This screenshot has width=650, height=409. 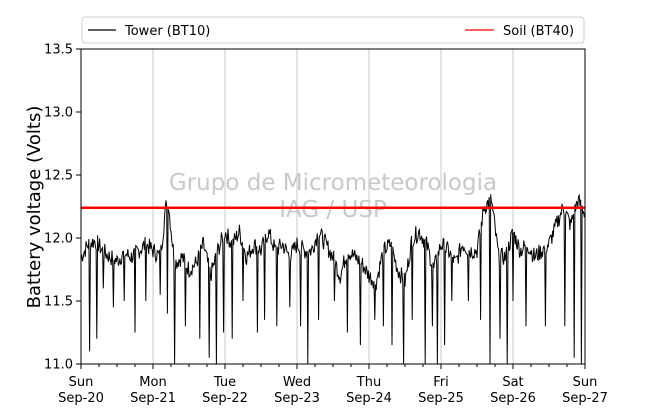 What do you see at coordinates (297, 382) in the screenshot?
I see `x-tick-day: Wed` at bounding box center [297, 382].